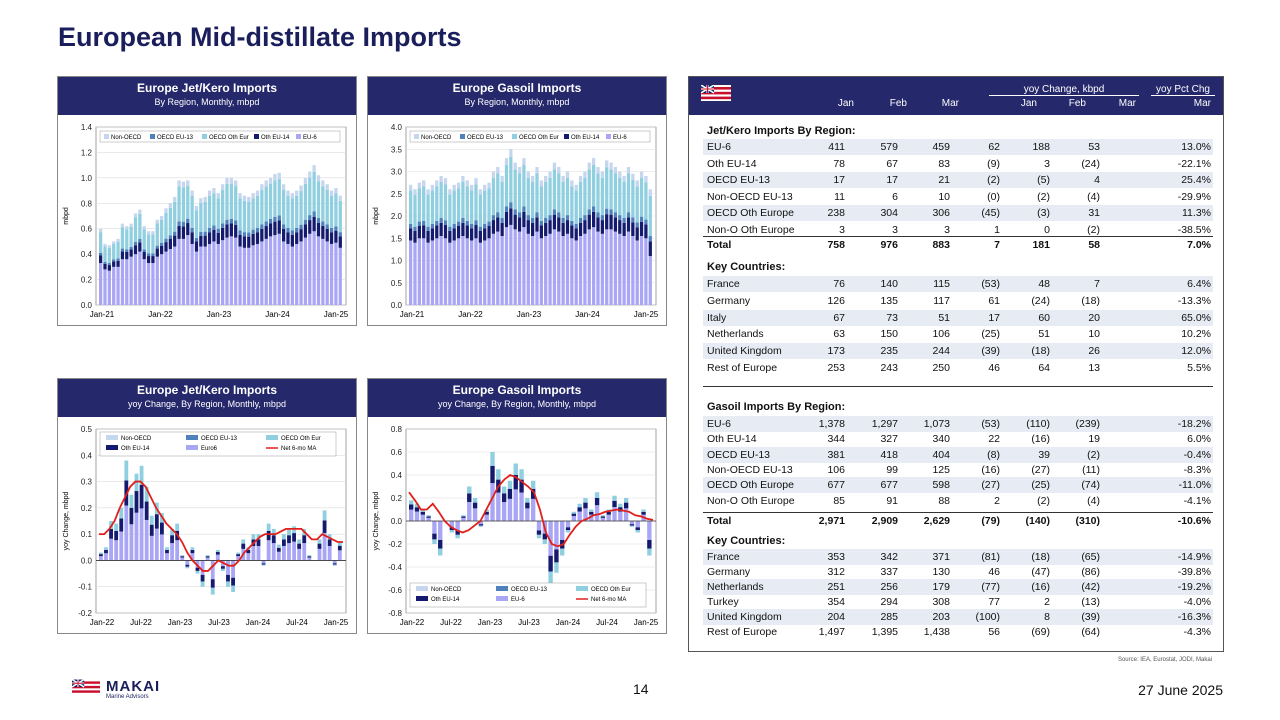  Describe the element at coordinates (958, 520) in the screenshot. I see `total-row: Total 2,971 2,909 2,629 (79) (140) (310) -10.6%` at that location.